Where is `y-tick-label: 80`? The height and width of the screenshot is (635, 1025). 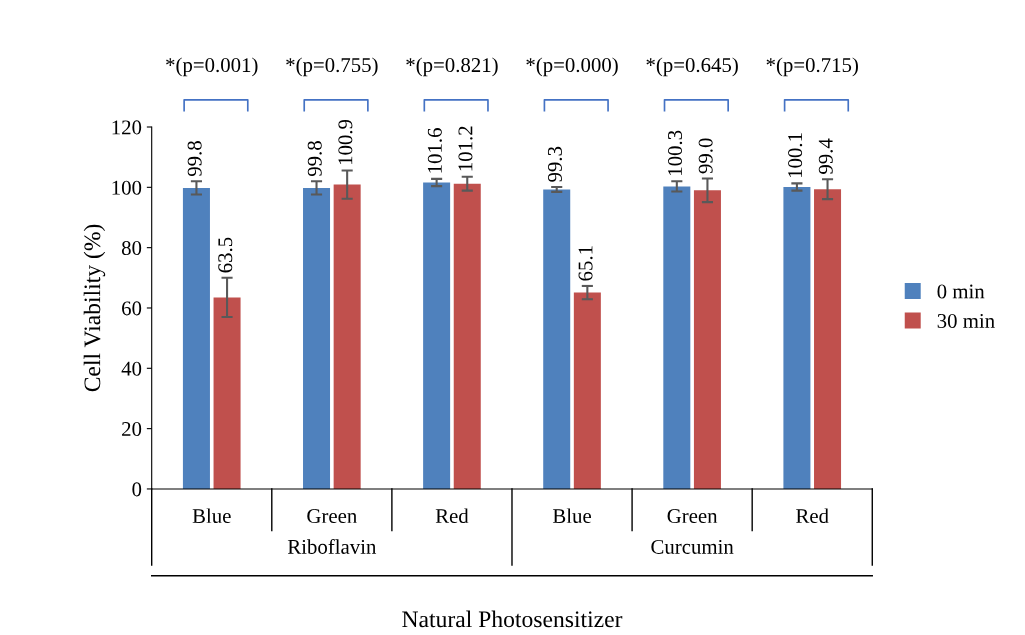 y-tick-label: 80 is located at coordinates (131, 248).